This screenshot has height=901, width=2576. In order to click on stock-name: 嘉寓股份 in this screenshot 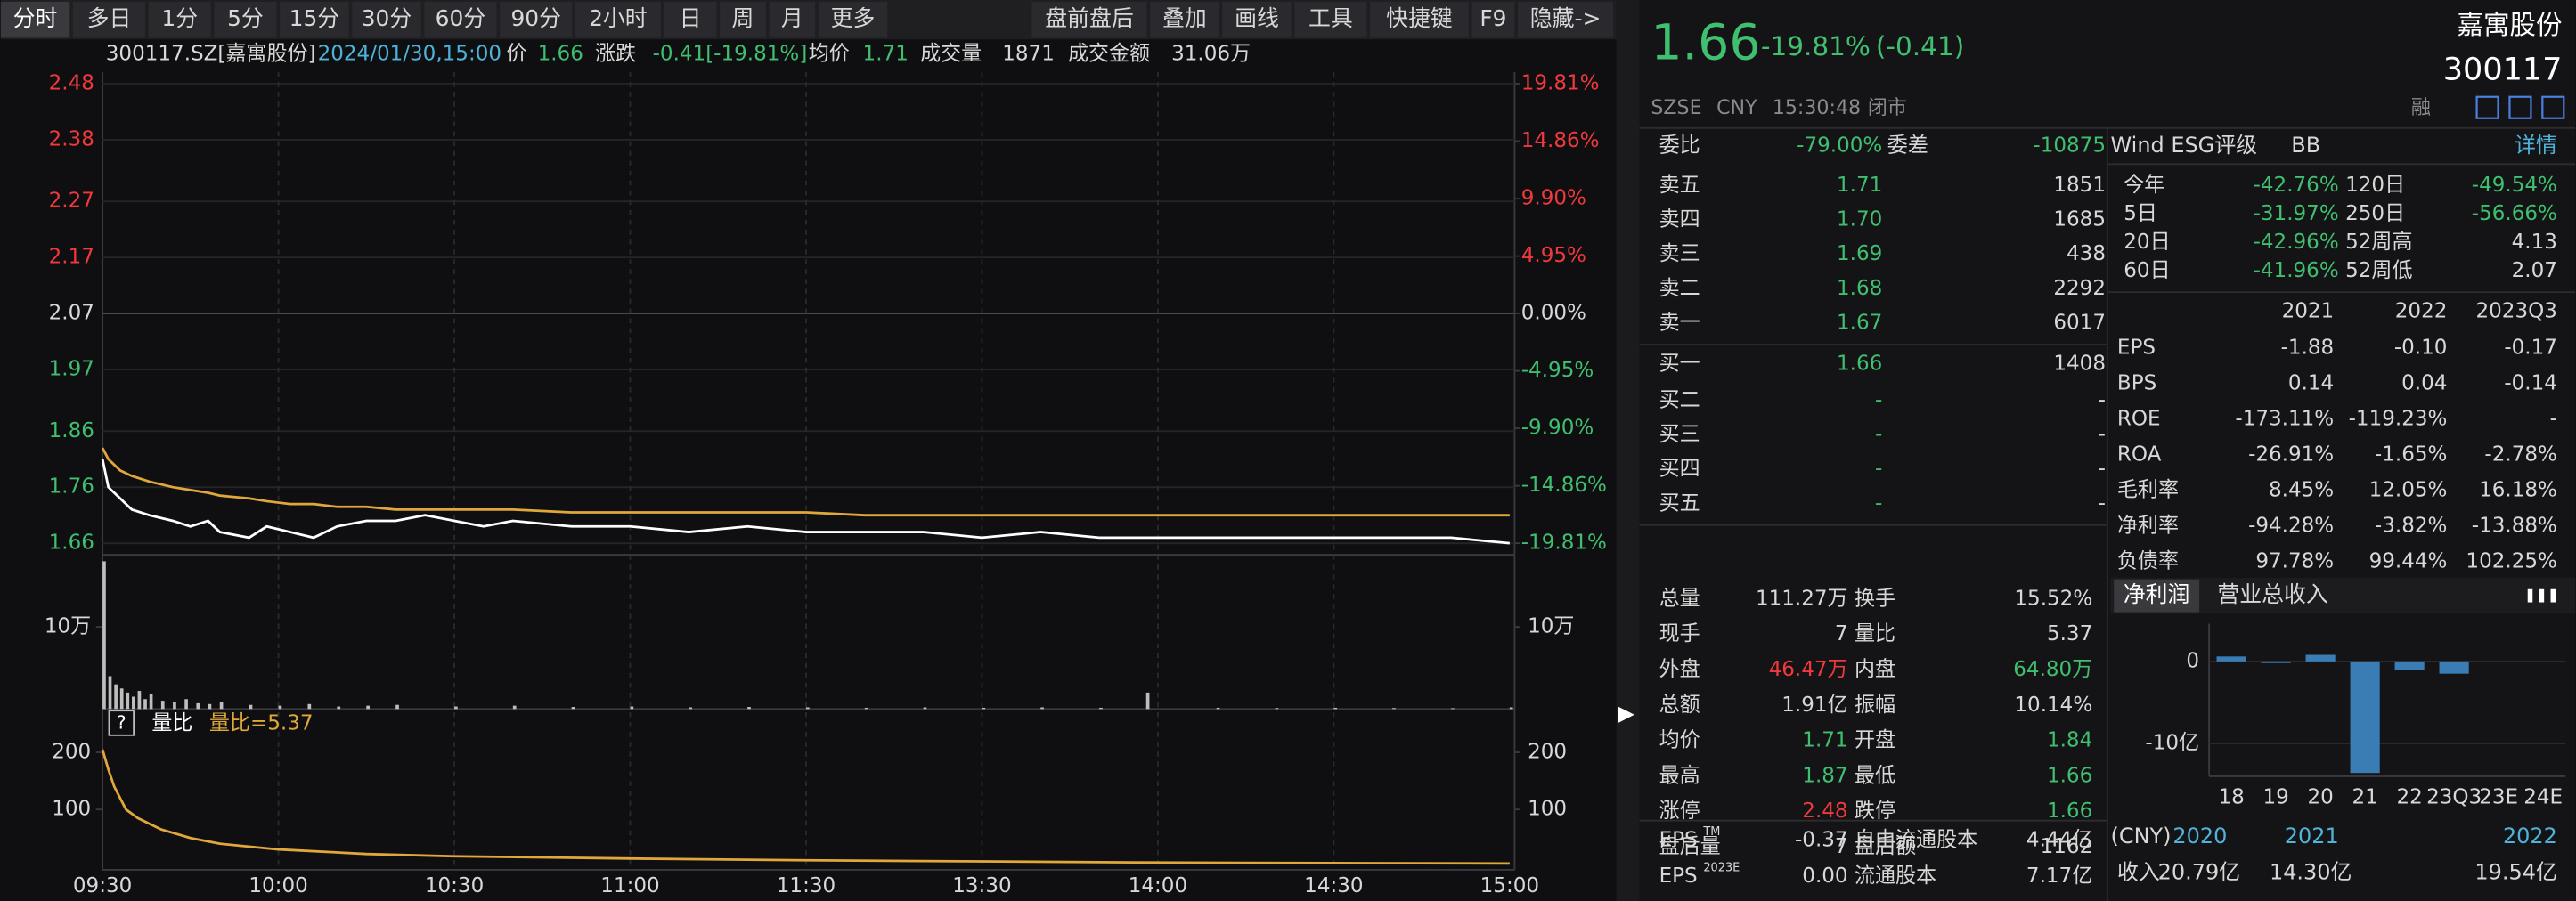, I will do `click(2510, 25)`.